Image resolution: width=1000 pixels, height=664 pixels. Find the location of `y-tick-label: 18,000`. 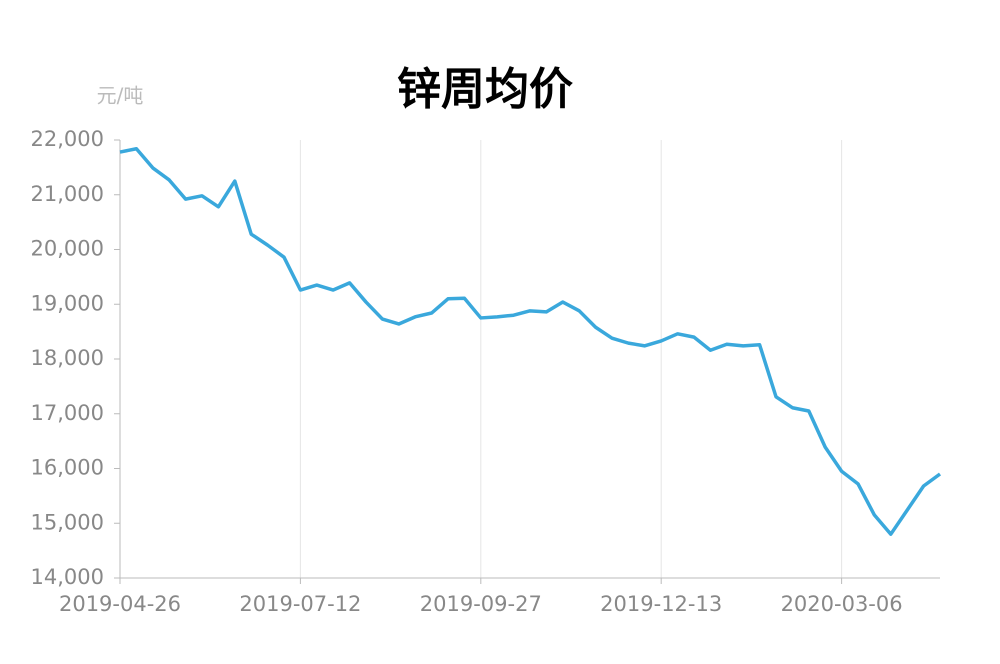

y-tick-label: 18,000 is located at coordinates (67, 358).